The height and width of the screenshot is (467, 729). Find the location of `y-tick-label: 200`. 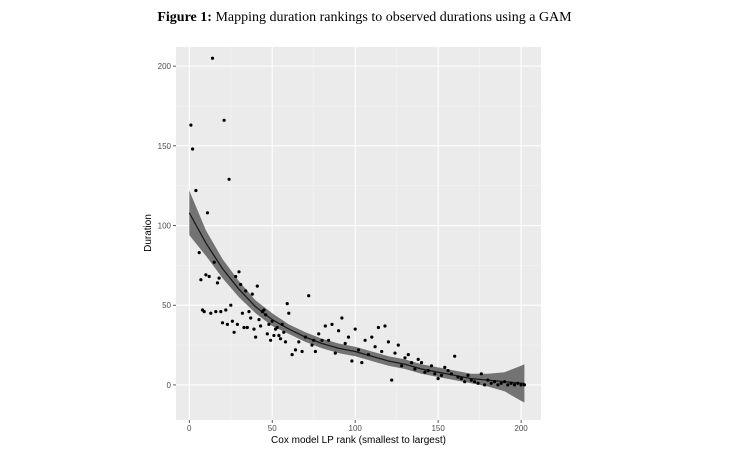

y-tick-label: 200 is located at coordinates (165, 66).